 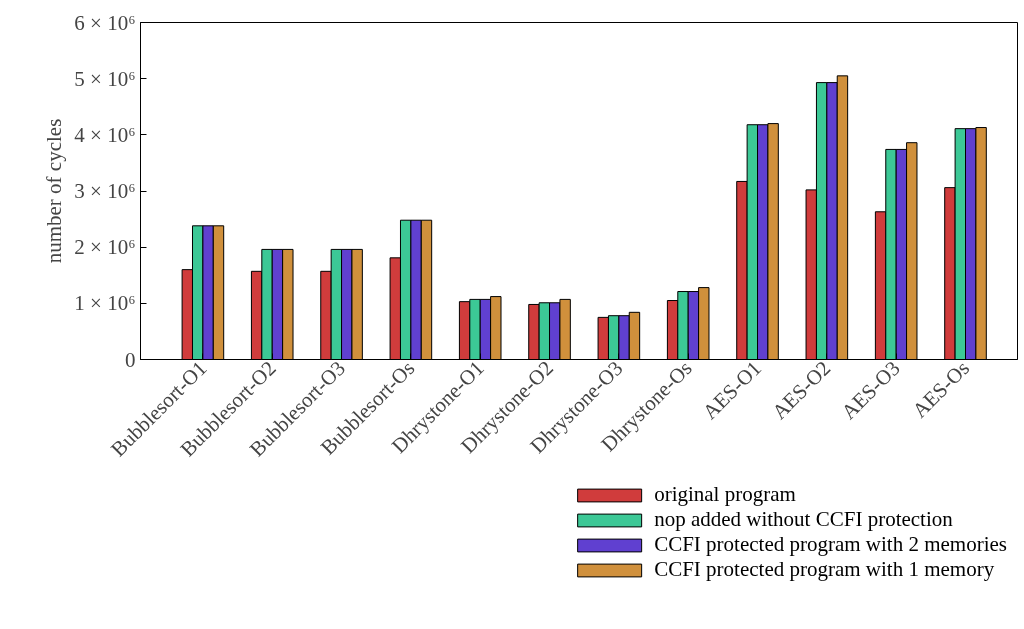 I want to click on y-tick-label: 3 × 10⁶, so click(x=105, y=191).